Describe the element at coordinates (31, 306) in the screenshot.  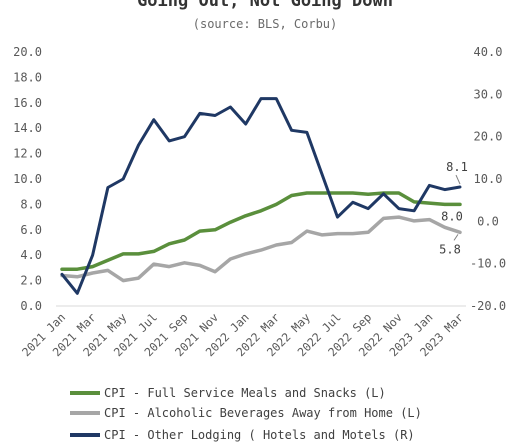
I see `y-left-tick-label: 0.0` at that location.